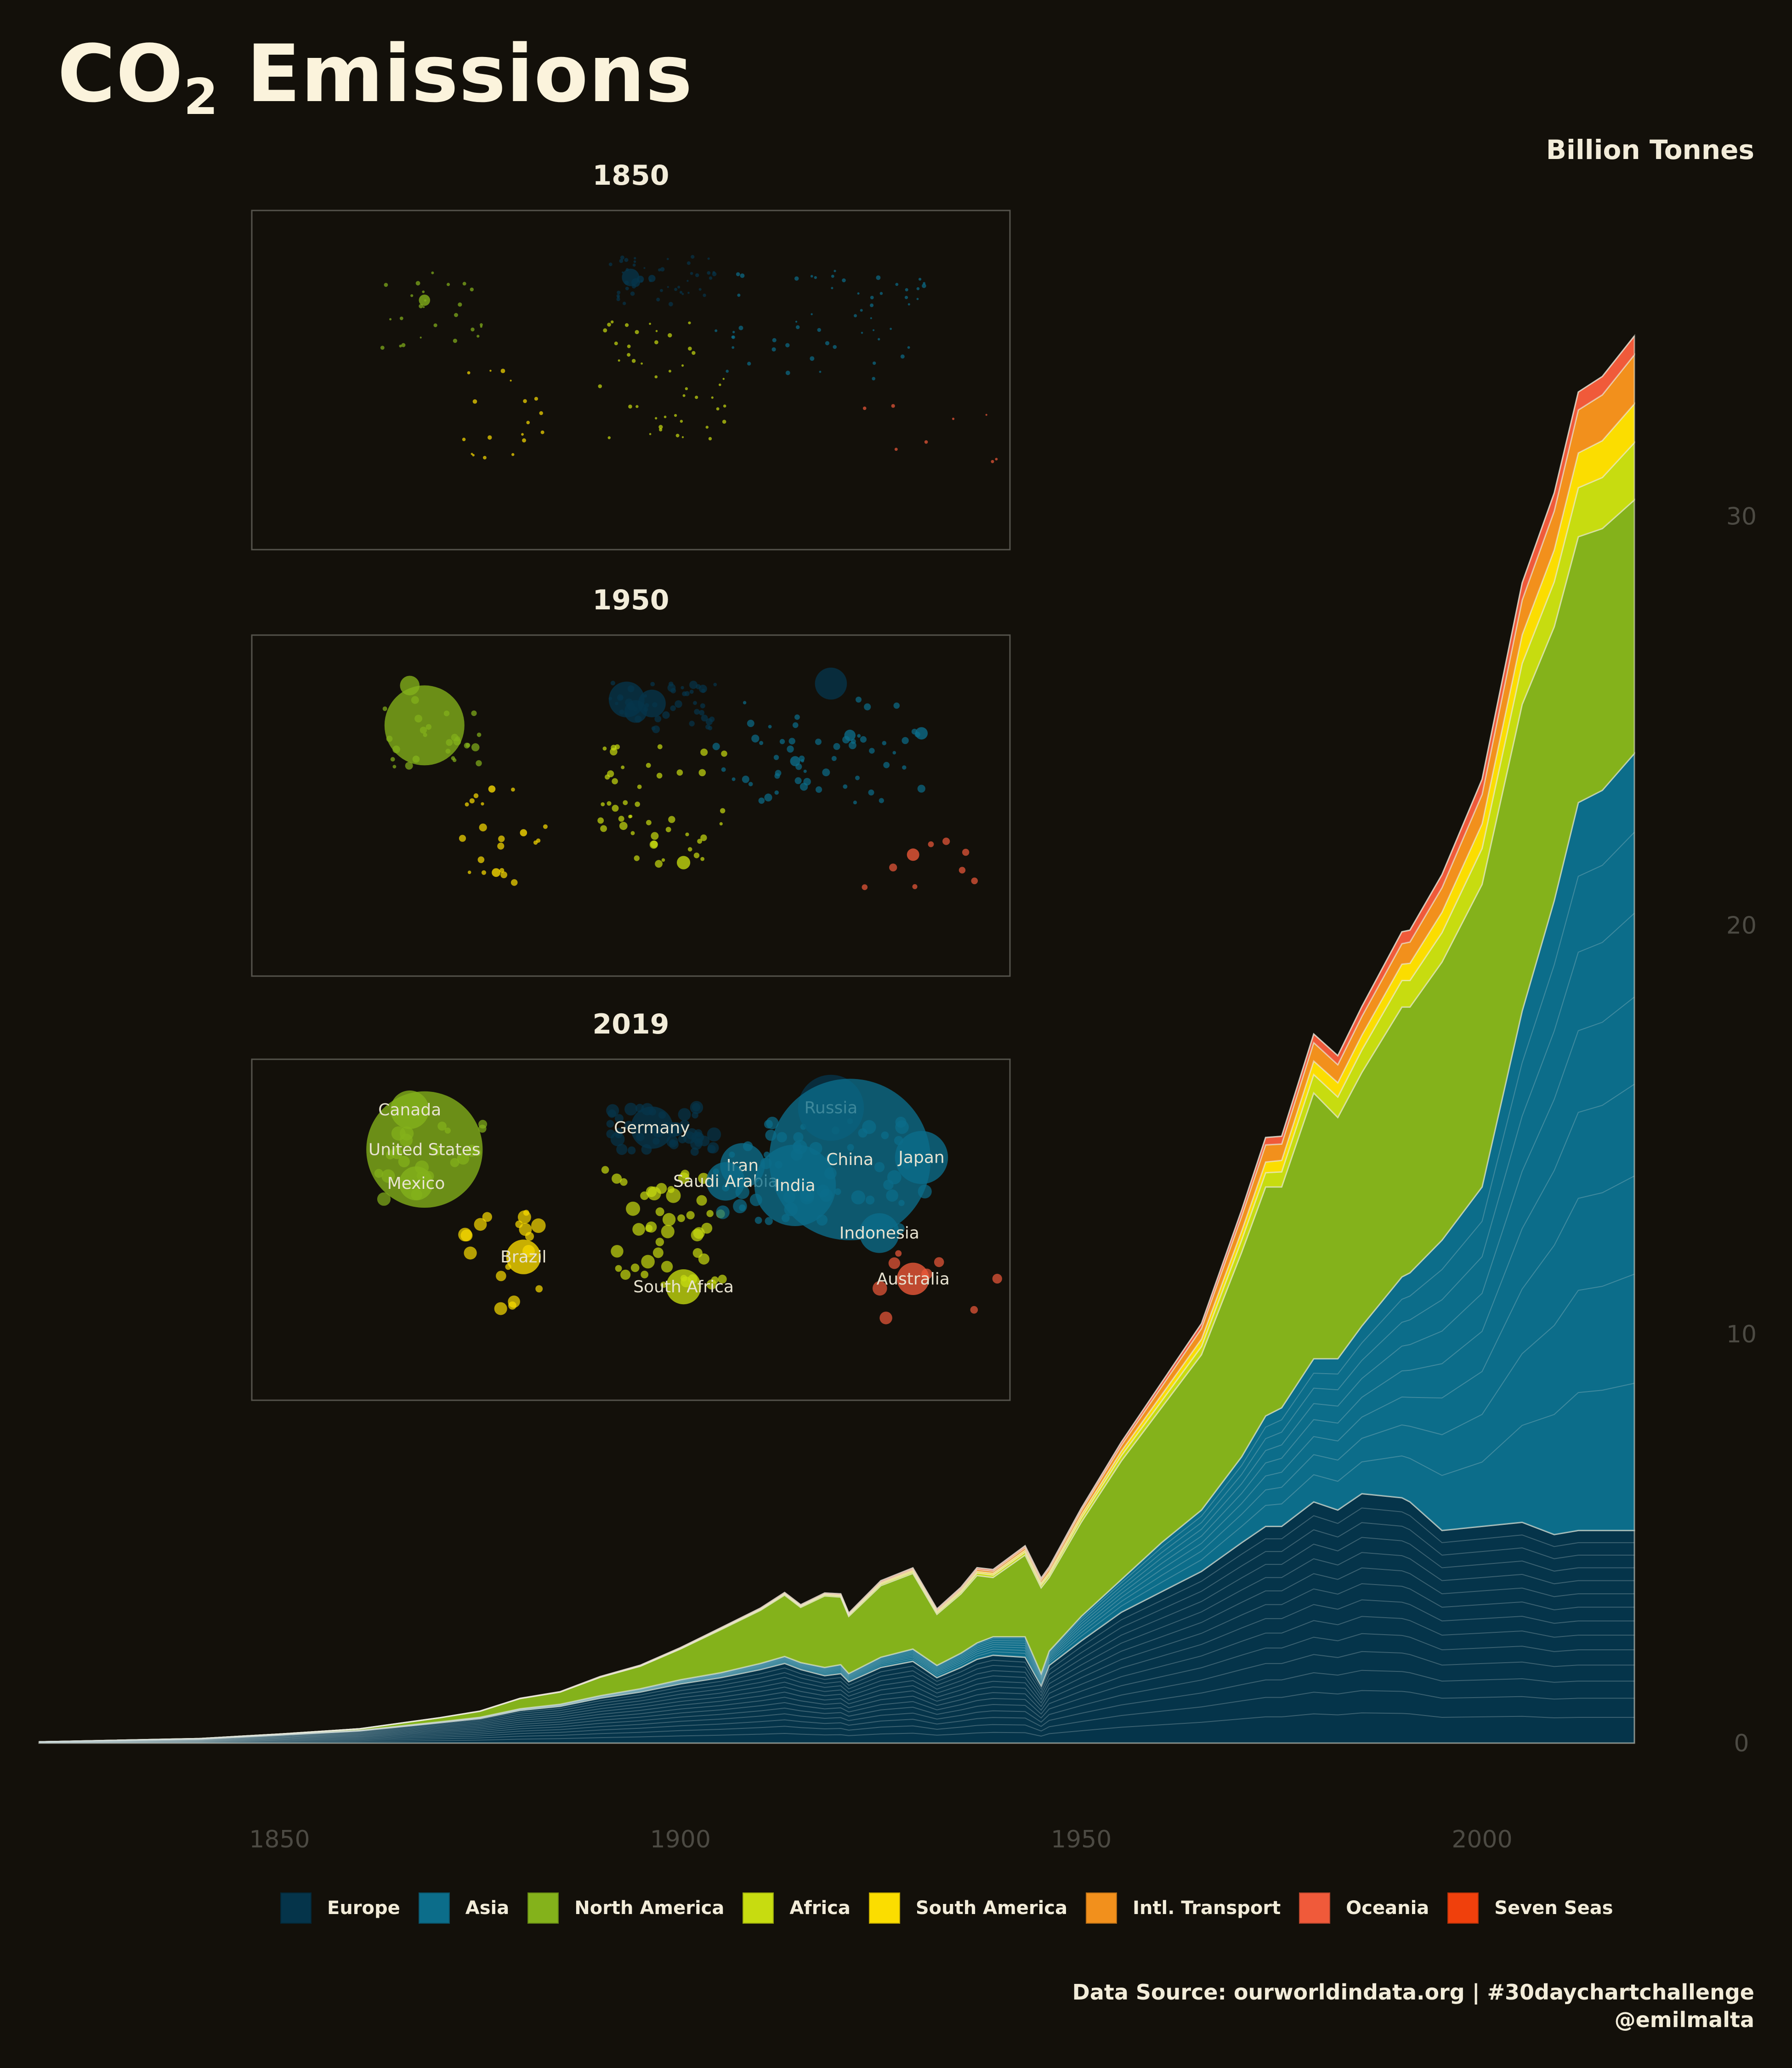  What do you see at coordinates (880, 1839) in the screenshot?
I see `x-axis: 1850 1900 1950 2000` at bounding box center [880, 1839].